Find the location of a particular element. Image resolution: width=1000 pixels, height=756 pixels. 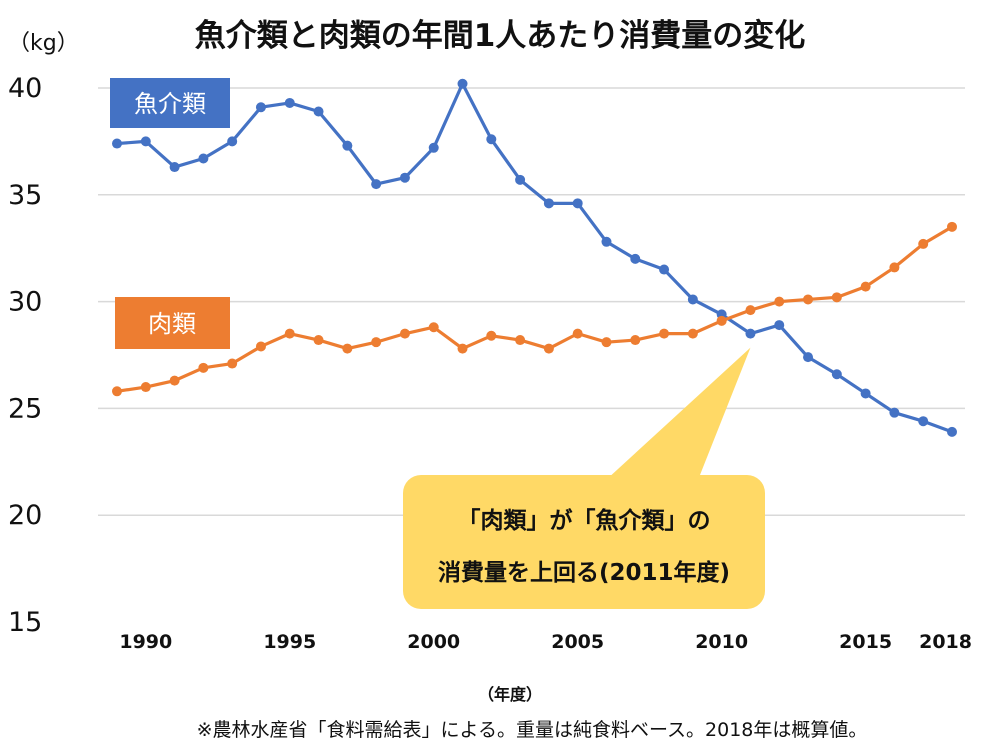

annotation-callout: 「肉類」が「魚介類」の 消費量を上回る(2011年度) is located at coordinates (584, 478).